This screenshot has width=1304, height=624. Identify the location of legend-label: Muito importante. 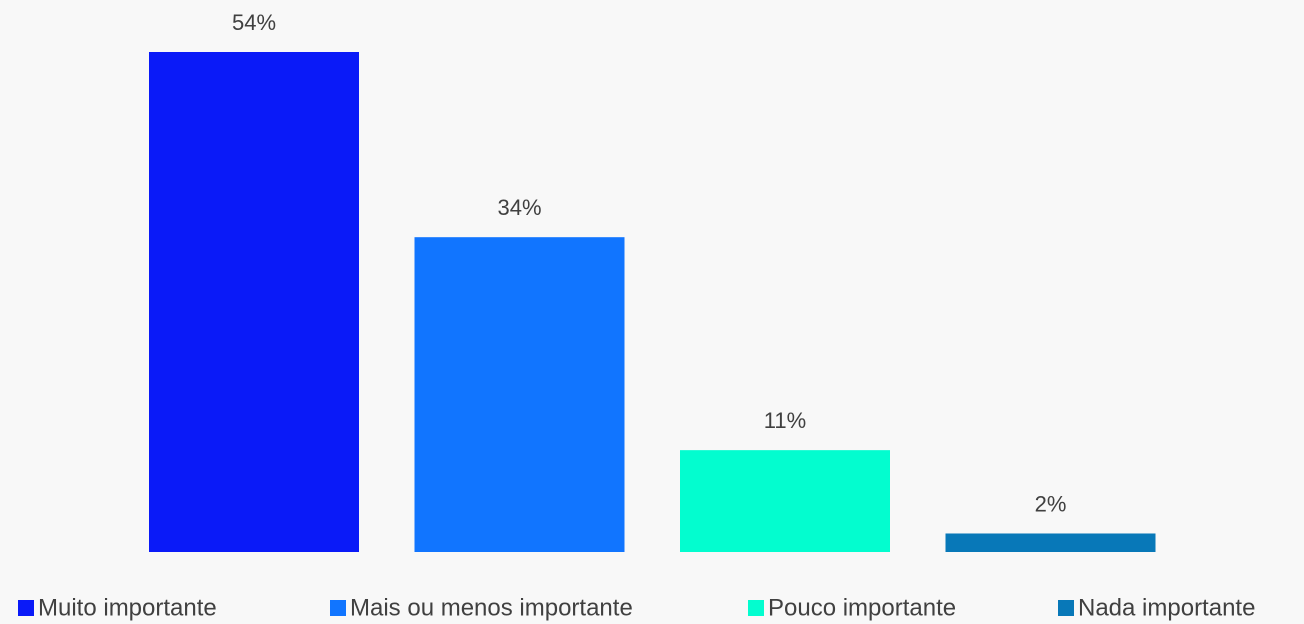
(127, 607).